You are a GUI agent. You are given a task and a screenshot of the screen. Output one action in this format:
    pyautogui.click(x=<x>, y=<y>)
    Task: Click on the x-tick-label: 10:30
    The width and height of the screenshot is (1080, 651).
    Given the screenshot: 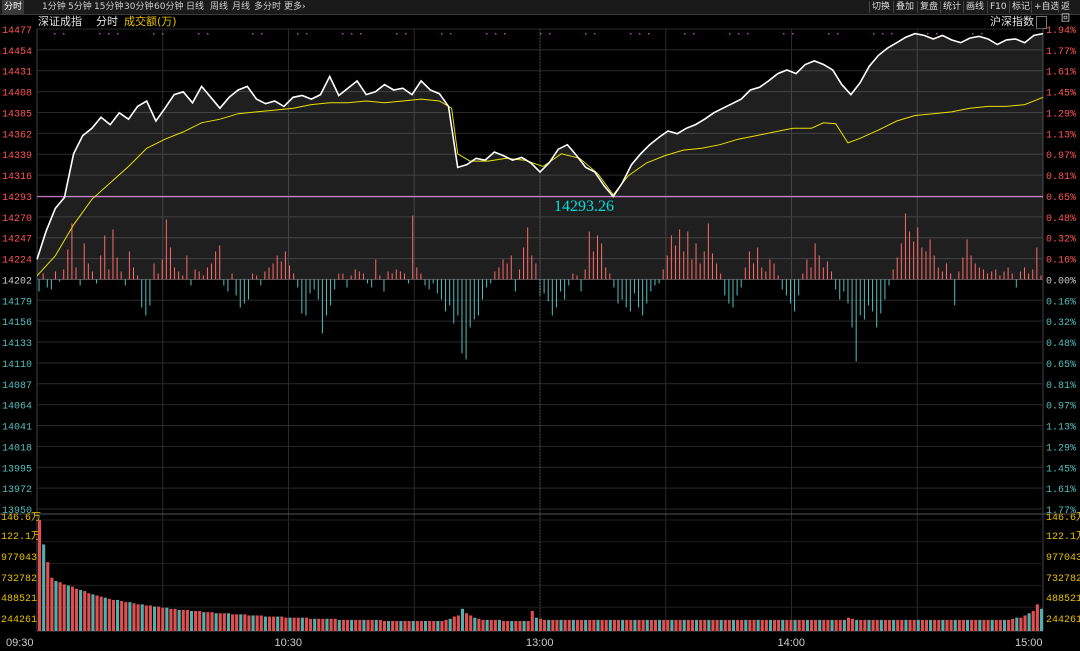 What is the action you would take?
    pyautogui.click(x=289, y=643)
    